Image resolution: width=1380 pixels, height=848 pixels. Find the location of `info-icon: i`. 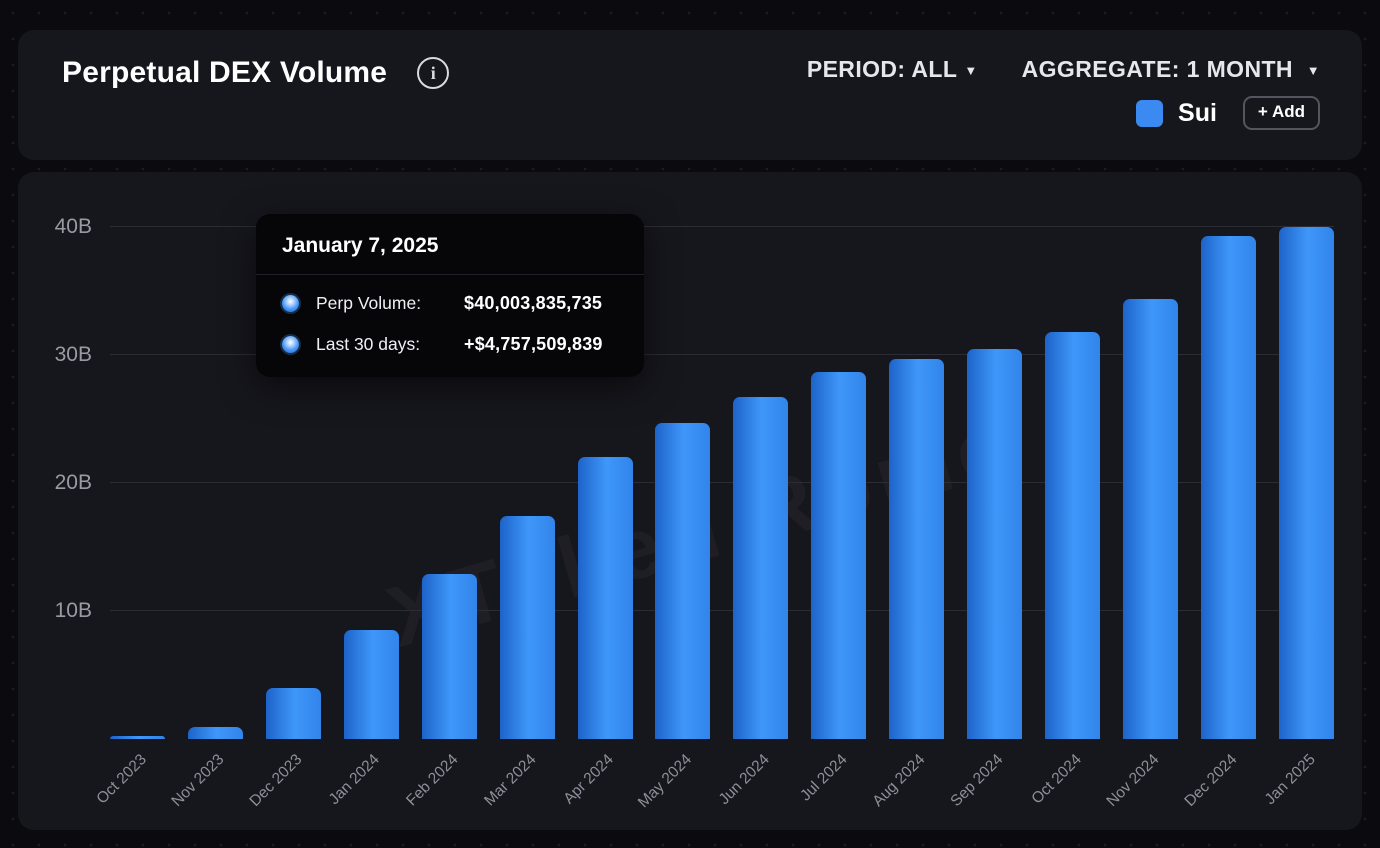

info-icon: i is located at coordinates (433, 73).